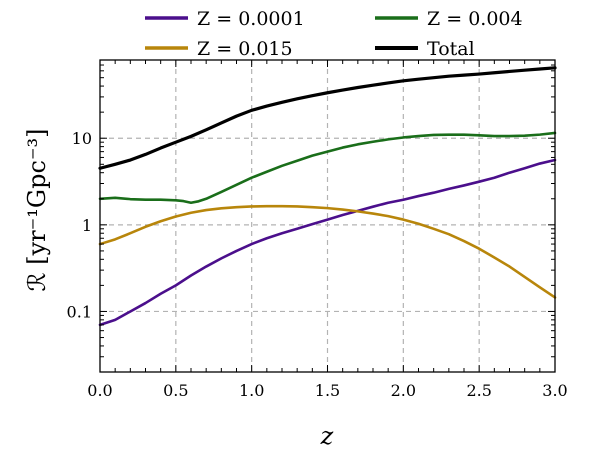 The height and width of the screenshot is (452, 600). What do you see at coordinates (403, 390) in the screenshot?
I see `x-tick-label: 2.0` at bounding box center [403, 390].